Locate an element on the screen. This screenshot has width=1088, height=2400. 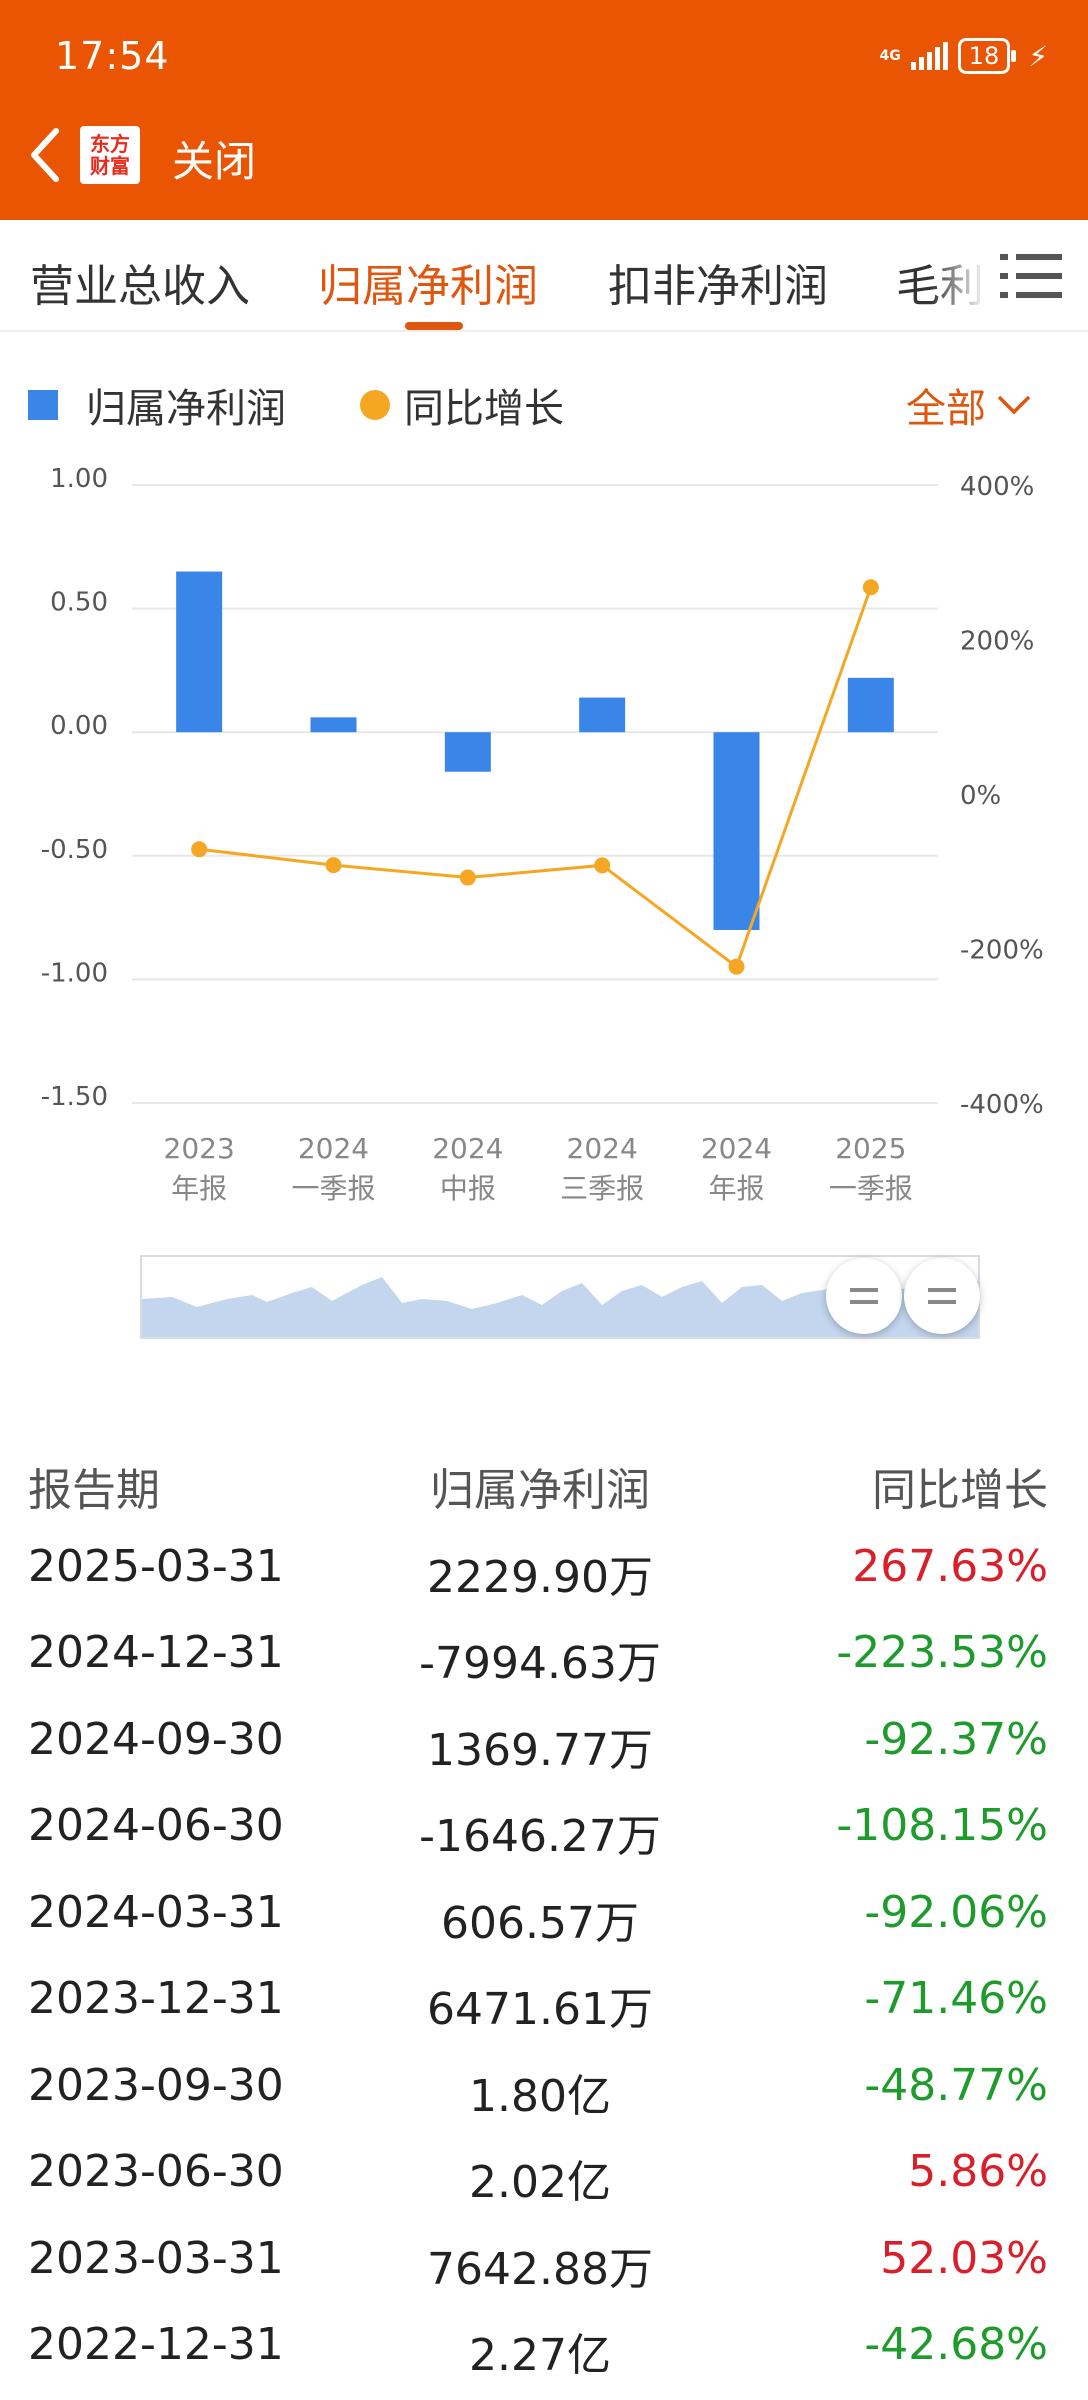
header-net-profit: 归属净利润 is located at coordinates (540, 1490).